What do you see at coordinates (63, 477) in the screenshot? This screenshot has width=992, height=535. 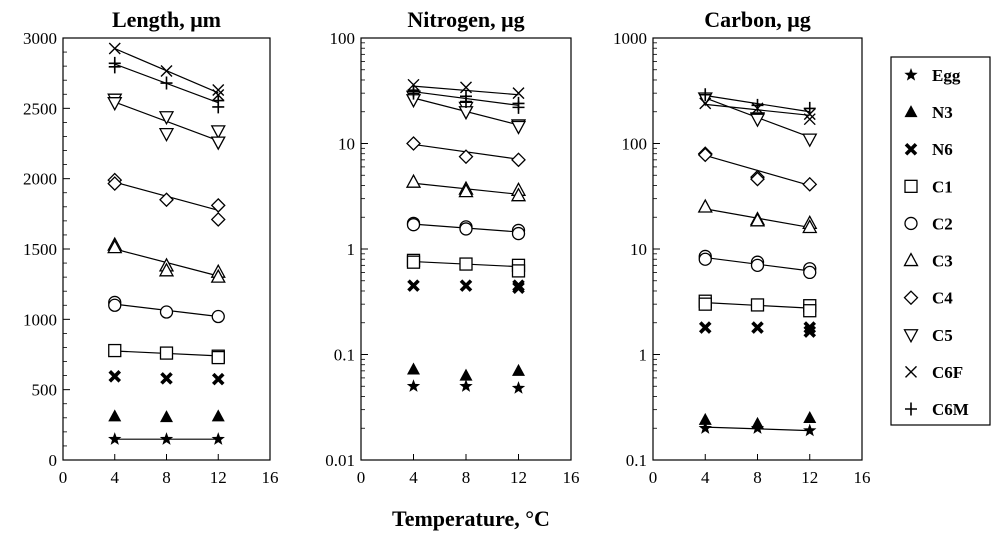 I see `x-tick-label: 0` at bounding box center [63, 477].